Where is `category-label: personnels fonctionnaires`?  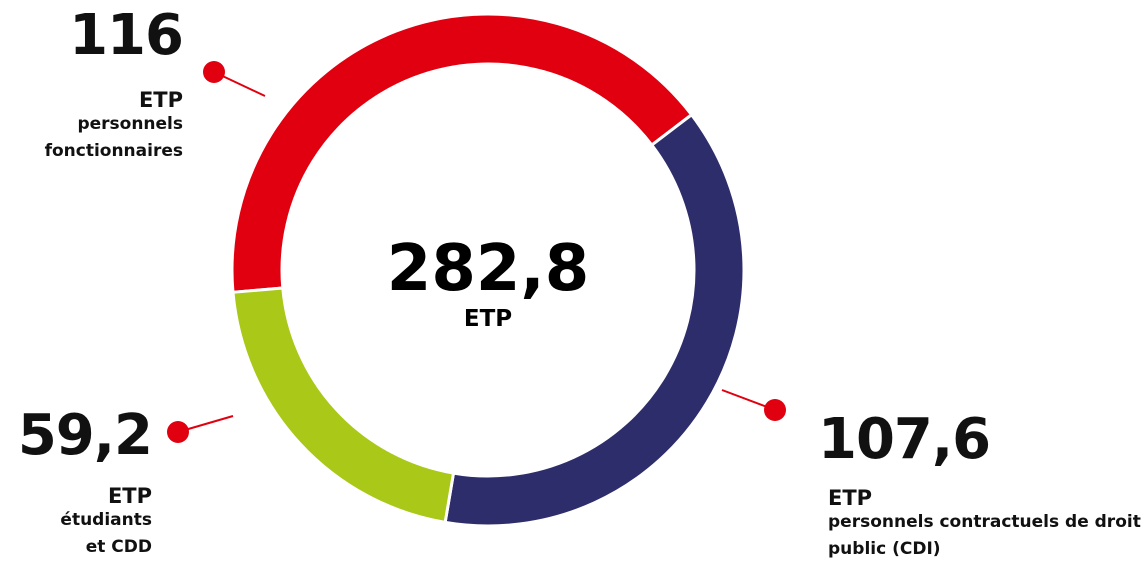
category-label: personnels fonctionnaires is located at coordinates (113, 138).